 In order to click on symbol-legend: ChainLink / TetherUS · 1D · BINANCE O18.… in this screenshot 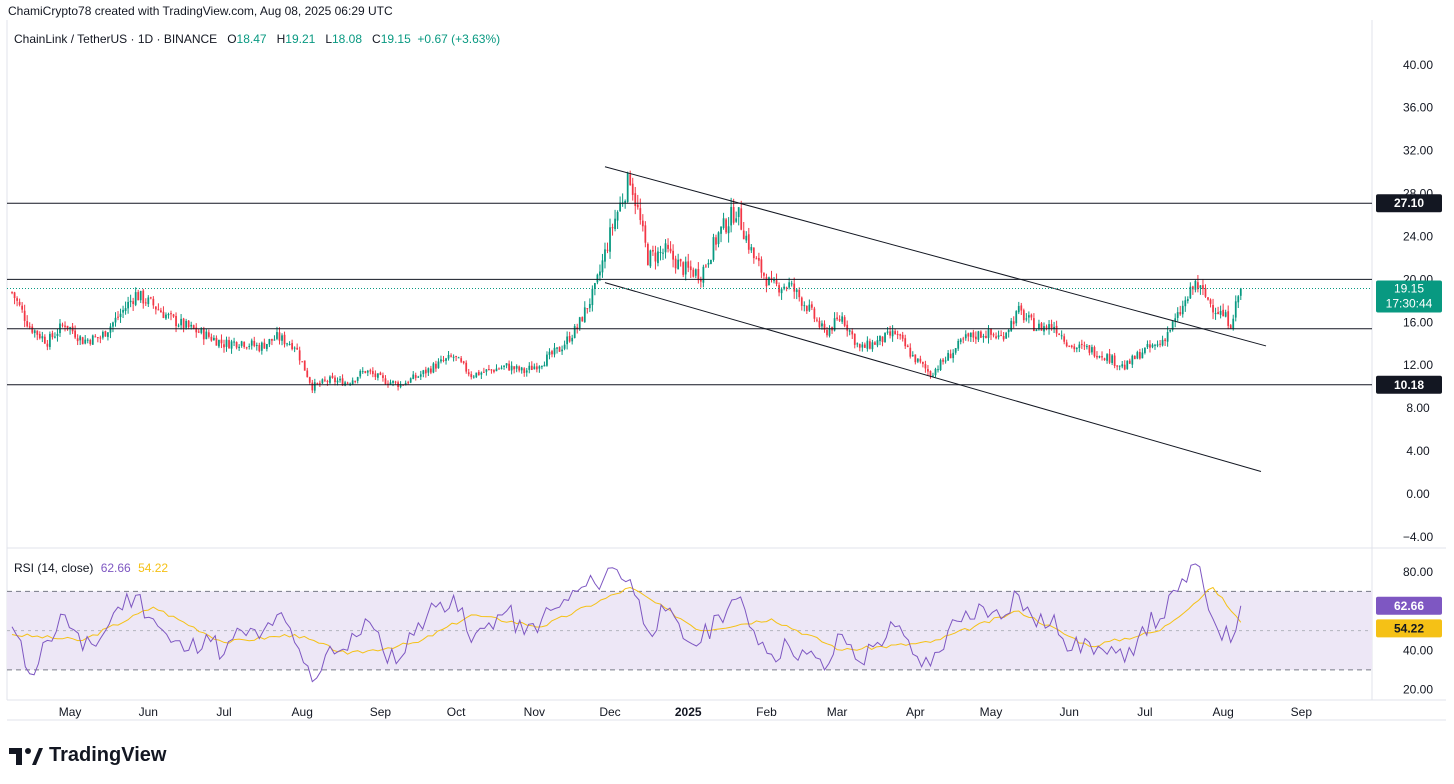, I will do `click(257, 39)`.